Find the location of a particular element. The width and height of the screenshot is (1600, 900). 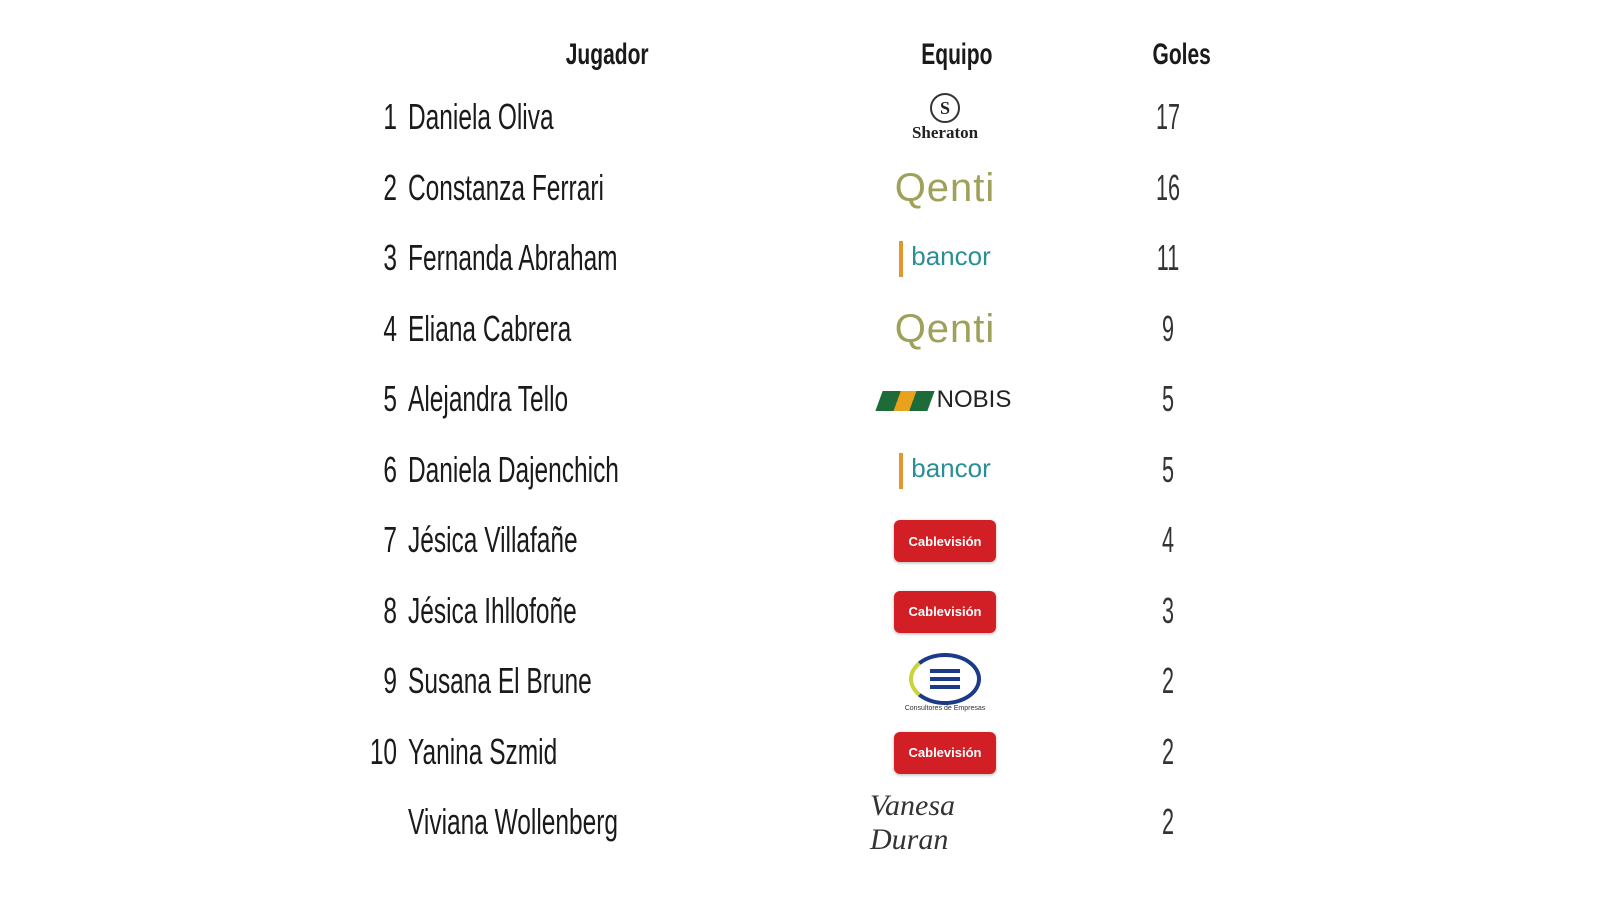

rank: 5 is located at coordinates (390, 398).